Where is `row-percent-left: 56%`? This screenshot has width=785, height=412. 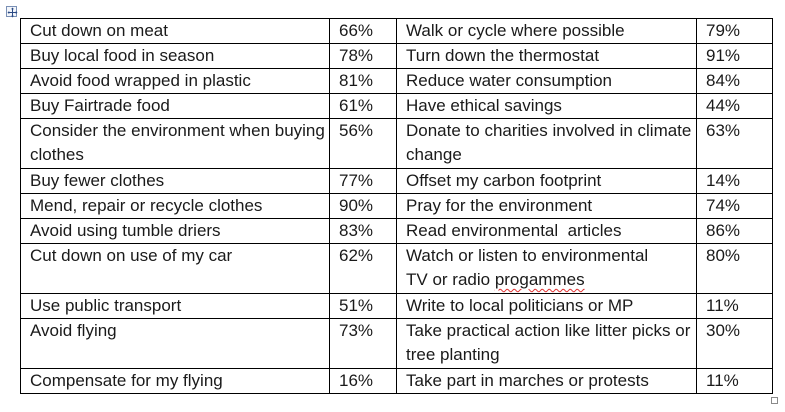 row-percent-left: 56% is located at coordinates (363, 143).